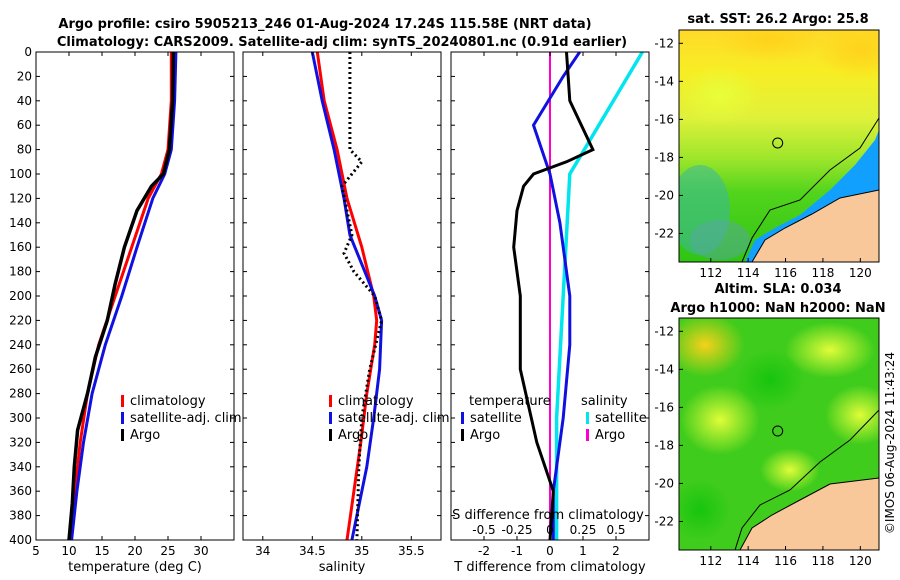 Image resolution: width=900 pixels, height=580 pixels. Describe the element at coordinates (710, 561) in the screenshot. I see `map-x-tick-label: 112` at that location.